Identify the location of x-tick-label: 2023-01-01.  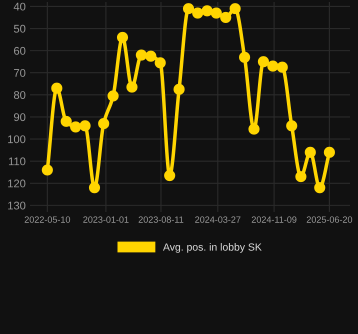
(106, 219).